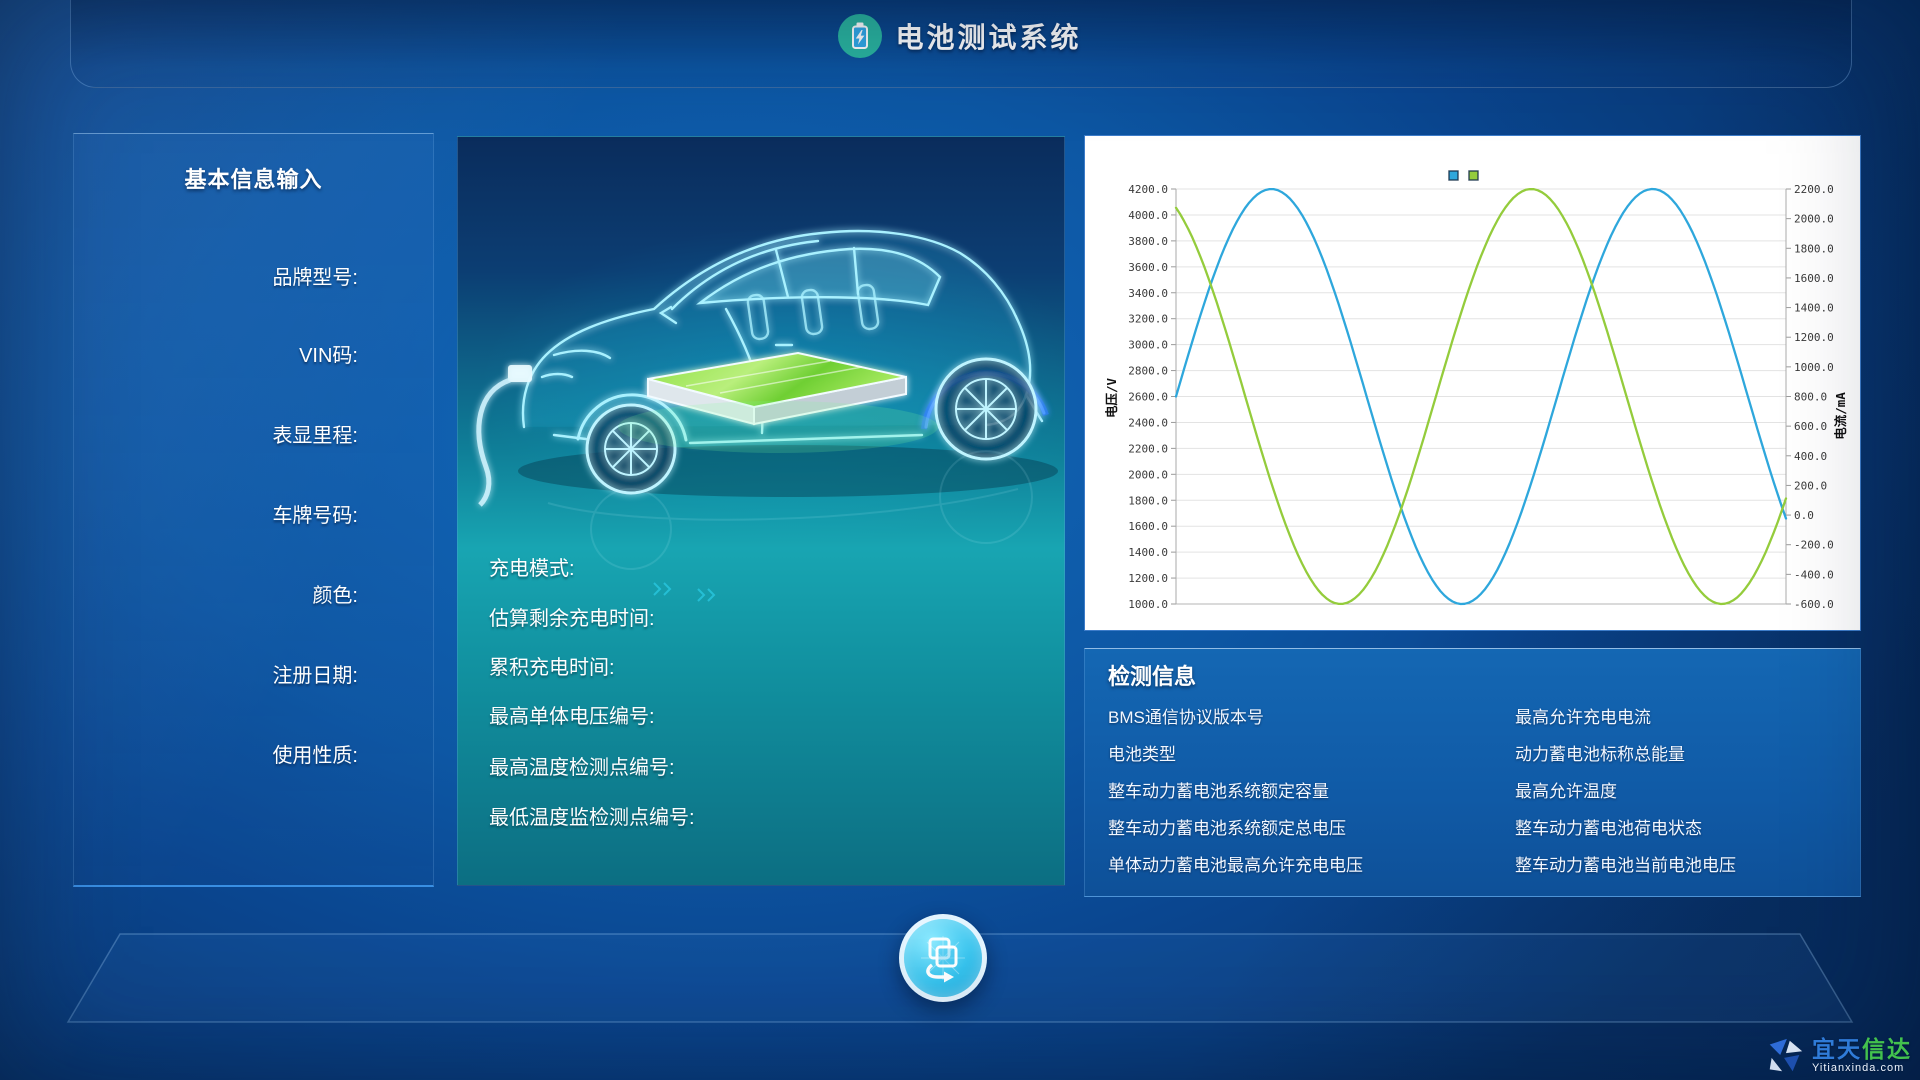  What do you see at coordinates (1148, 319) in the screenshot?
I see `left-axis-tick-label: 3200.0` at bounding box center [1148, 319].